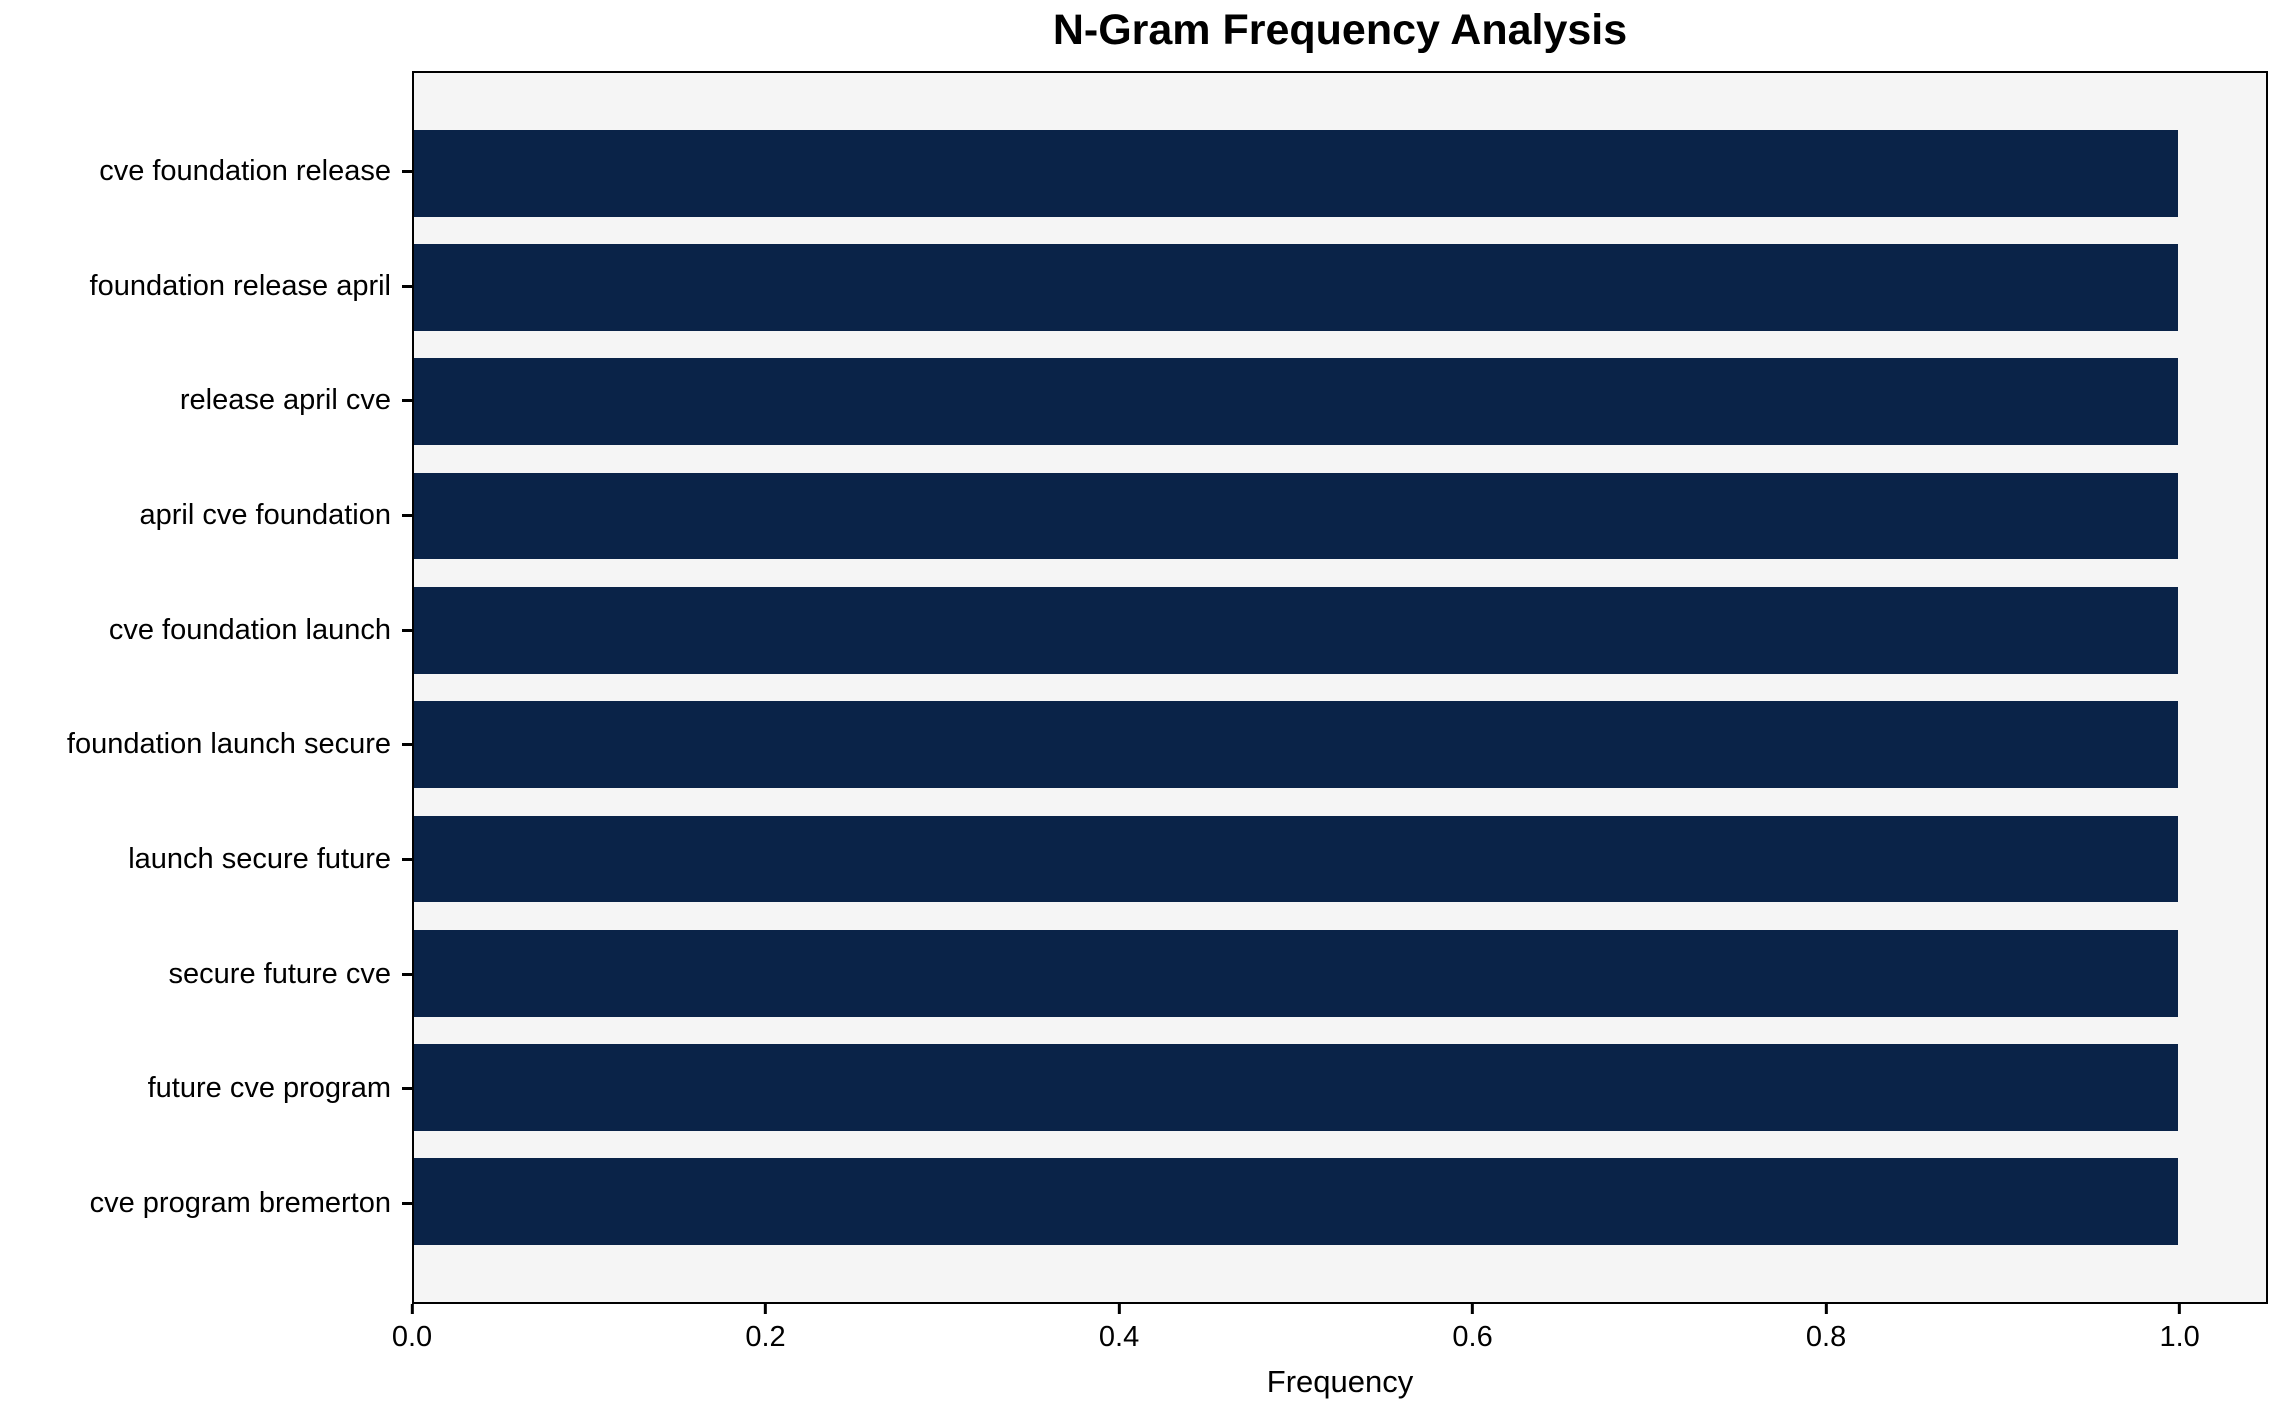 This screenshot has width=2291, height=1414. What do you see at coordinates (240, 285) in the screenshot?
I see `y-tick-label: foundation release april` at bounding box center [240, 285].